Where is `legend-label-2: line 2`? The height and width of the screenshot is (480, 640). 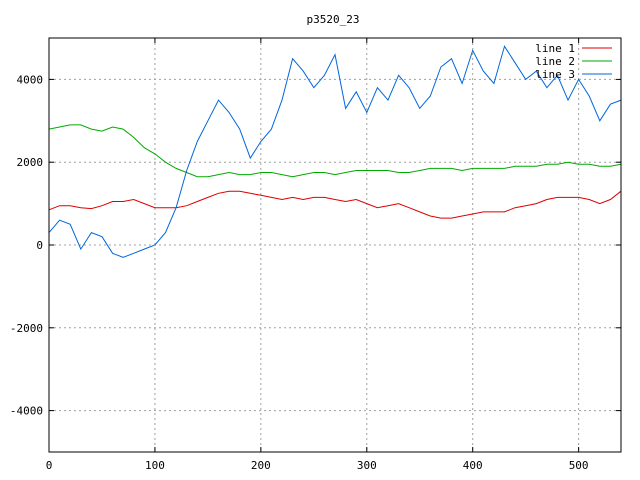 legend-label-2: line 2 is located at coordinates (555, 61).